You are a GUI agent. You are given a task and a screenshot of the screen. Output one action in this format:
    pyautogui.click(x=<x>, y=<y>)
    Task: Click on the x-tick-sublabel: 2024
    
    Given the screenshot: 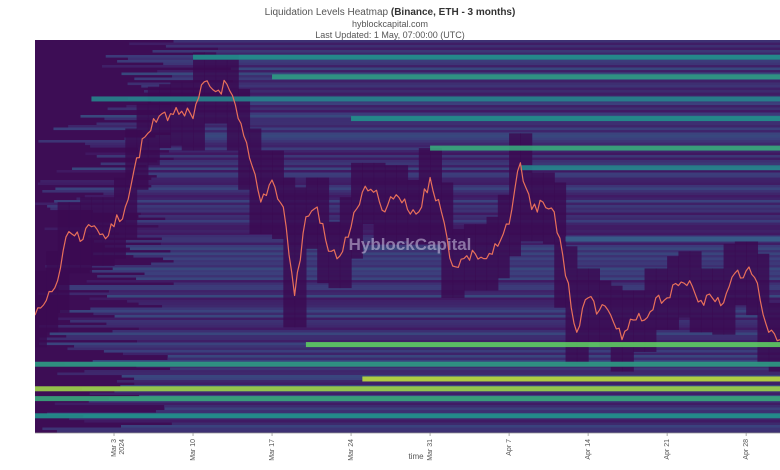 What is the action you would take?
    pyautogui.click(x=122, y=447)
    